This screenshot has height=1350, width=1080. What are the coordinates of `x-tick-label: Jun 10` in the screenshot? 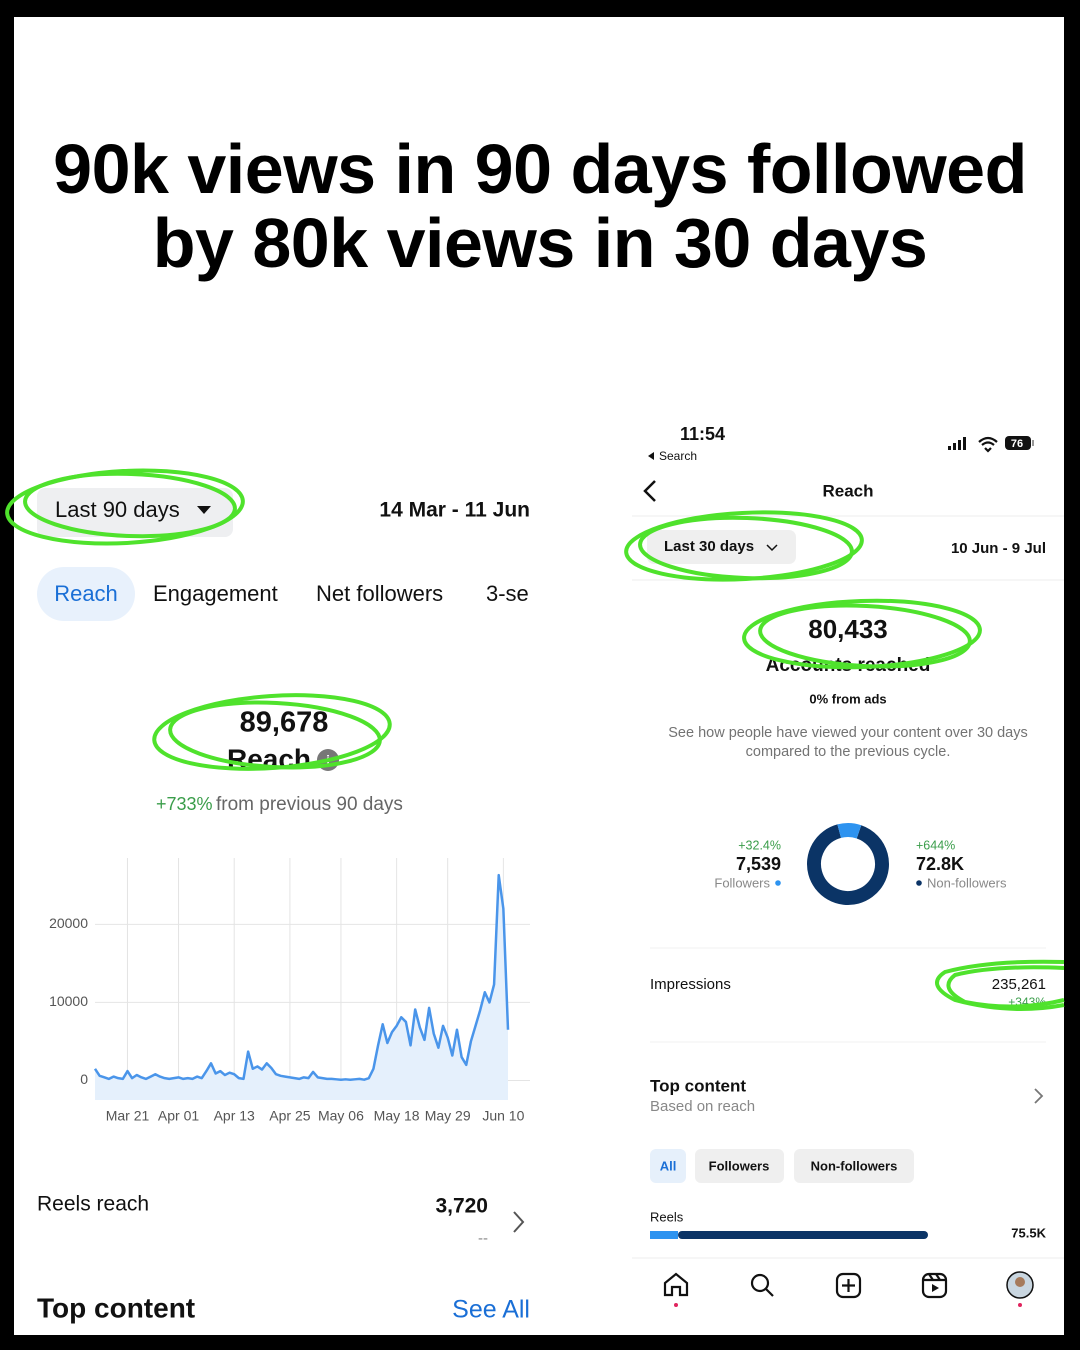 It's located at (503, 1116).